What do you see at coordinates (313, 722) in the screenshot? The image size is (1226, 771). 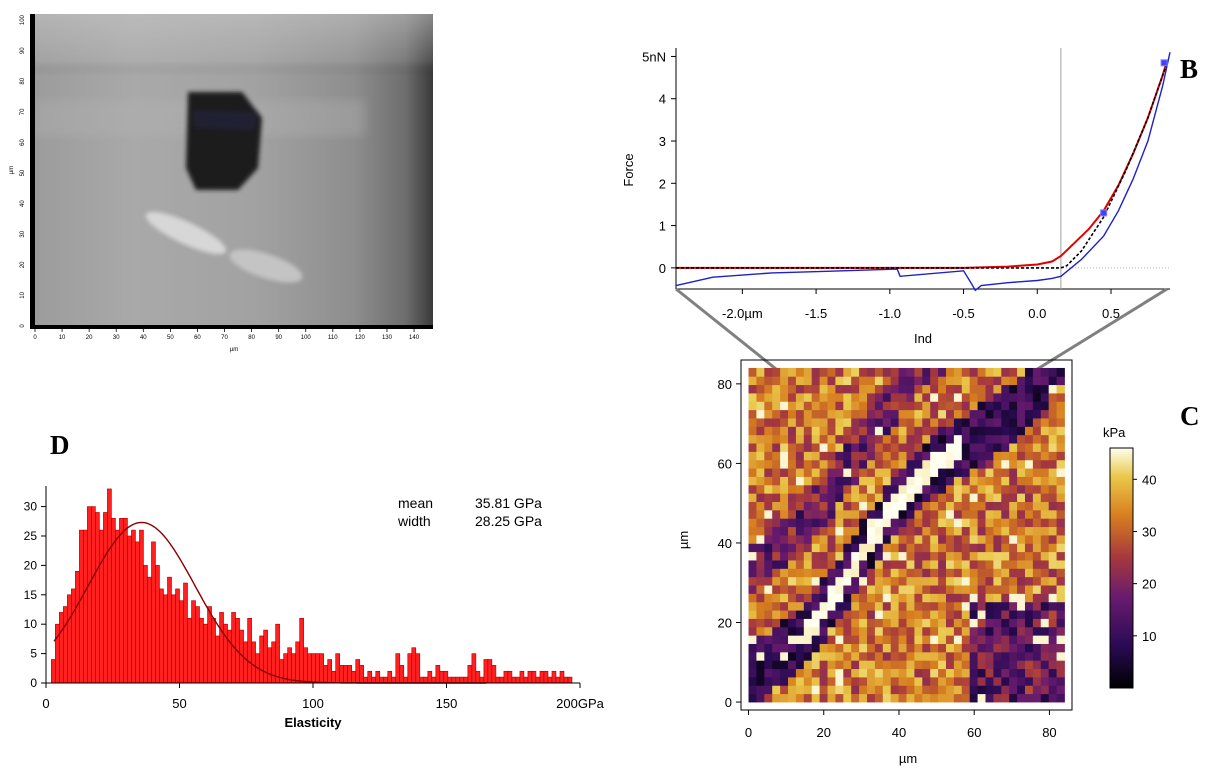 I see `histogram-x-axis-label: Elasticity` at bounding box center [313, 722].